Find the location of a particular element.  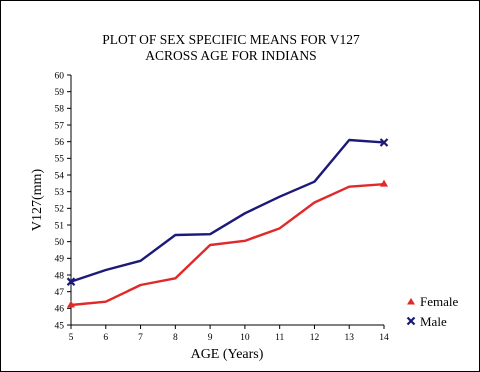

legend-item-female: Female is located at coordinates (432, 301).